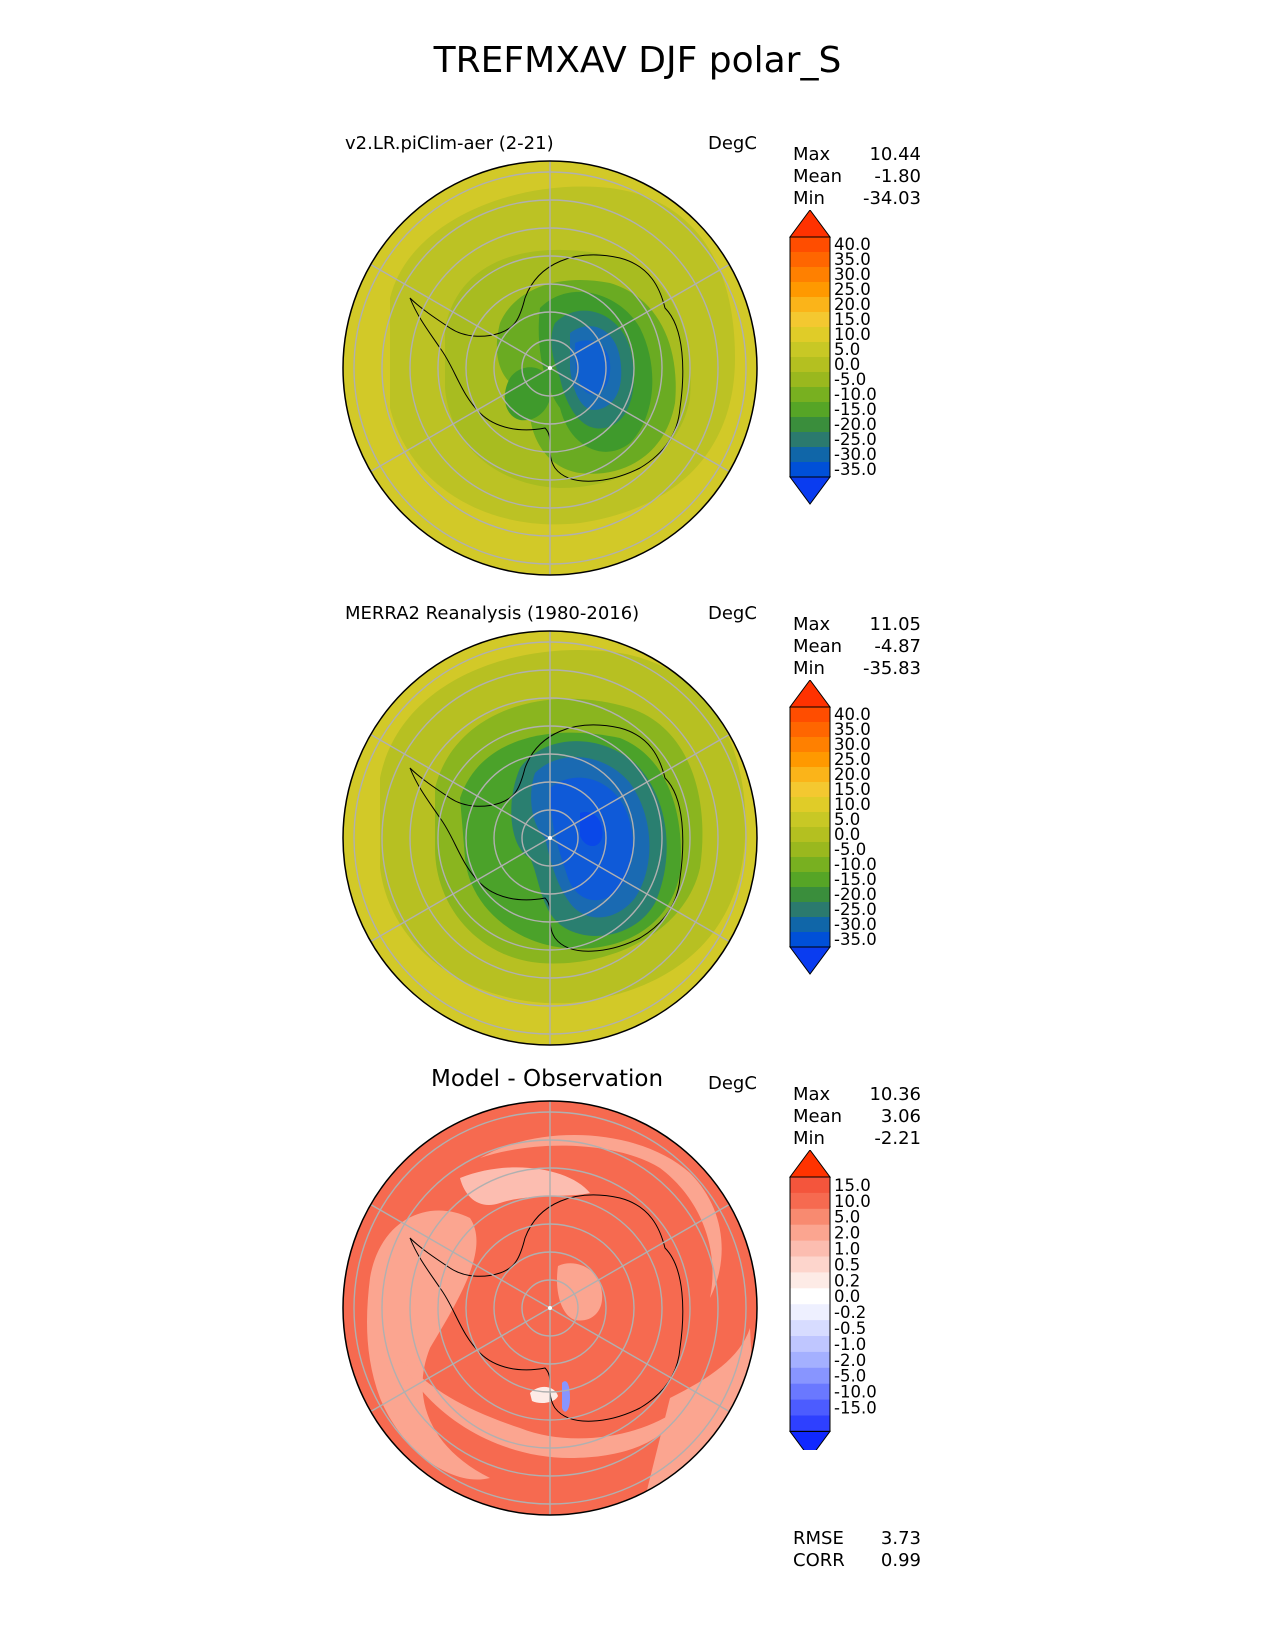  What do you see at coordinates (897, 176) in the screenshot?
I see `stat-value: -1.80` at bounding box center [897, 176].